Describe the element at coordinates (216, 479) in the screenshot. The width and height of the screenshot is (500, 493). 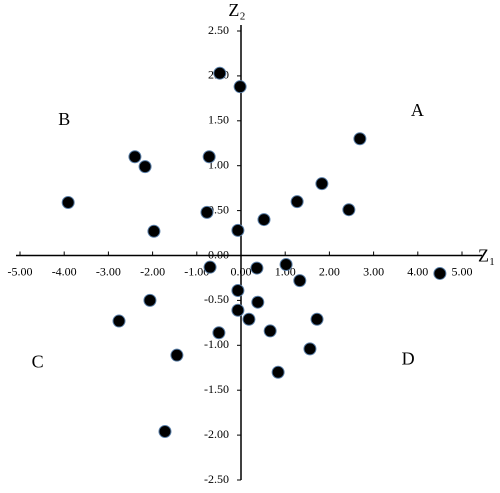
I see `y-tick-label: -2.50` at that location.